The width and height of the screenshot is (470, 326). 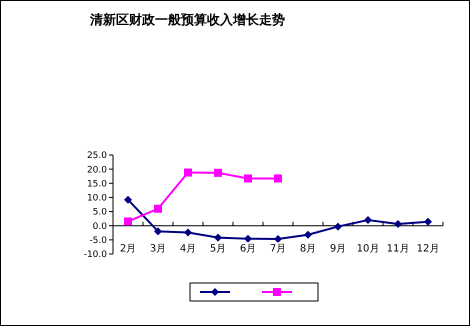 What do you see at coordinates (248, 249) in the screenshot?
I see `x-tick-label: 6月` at bounding box center [248, 249].